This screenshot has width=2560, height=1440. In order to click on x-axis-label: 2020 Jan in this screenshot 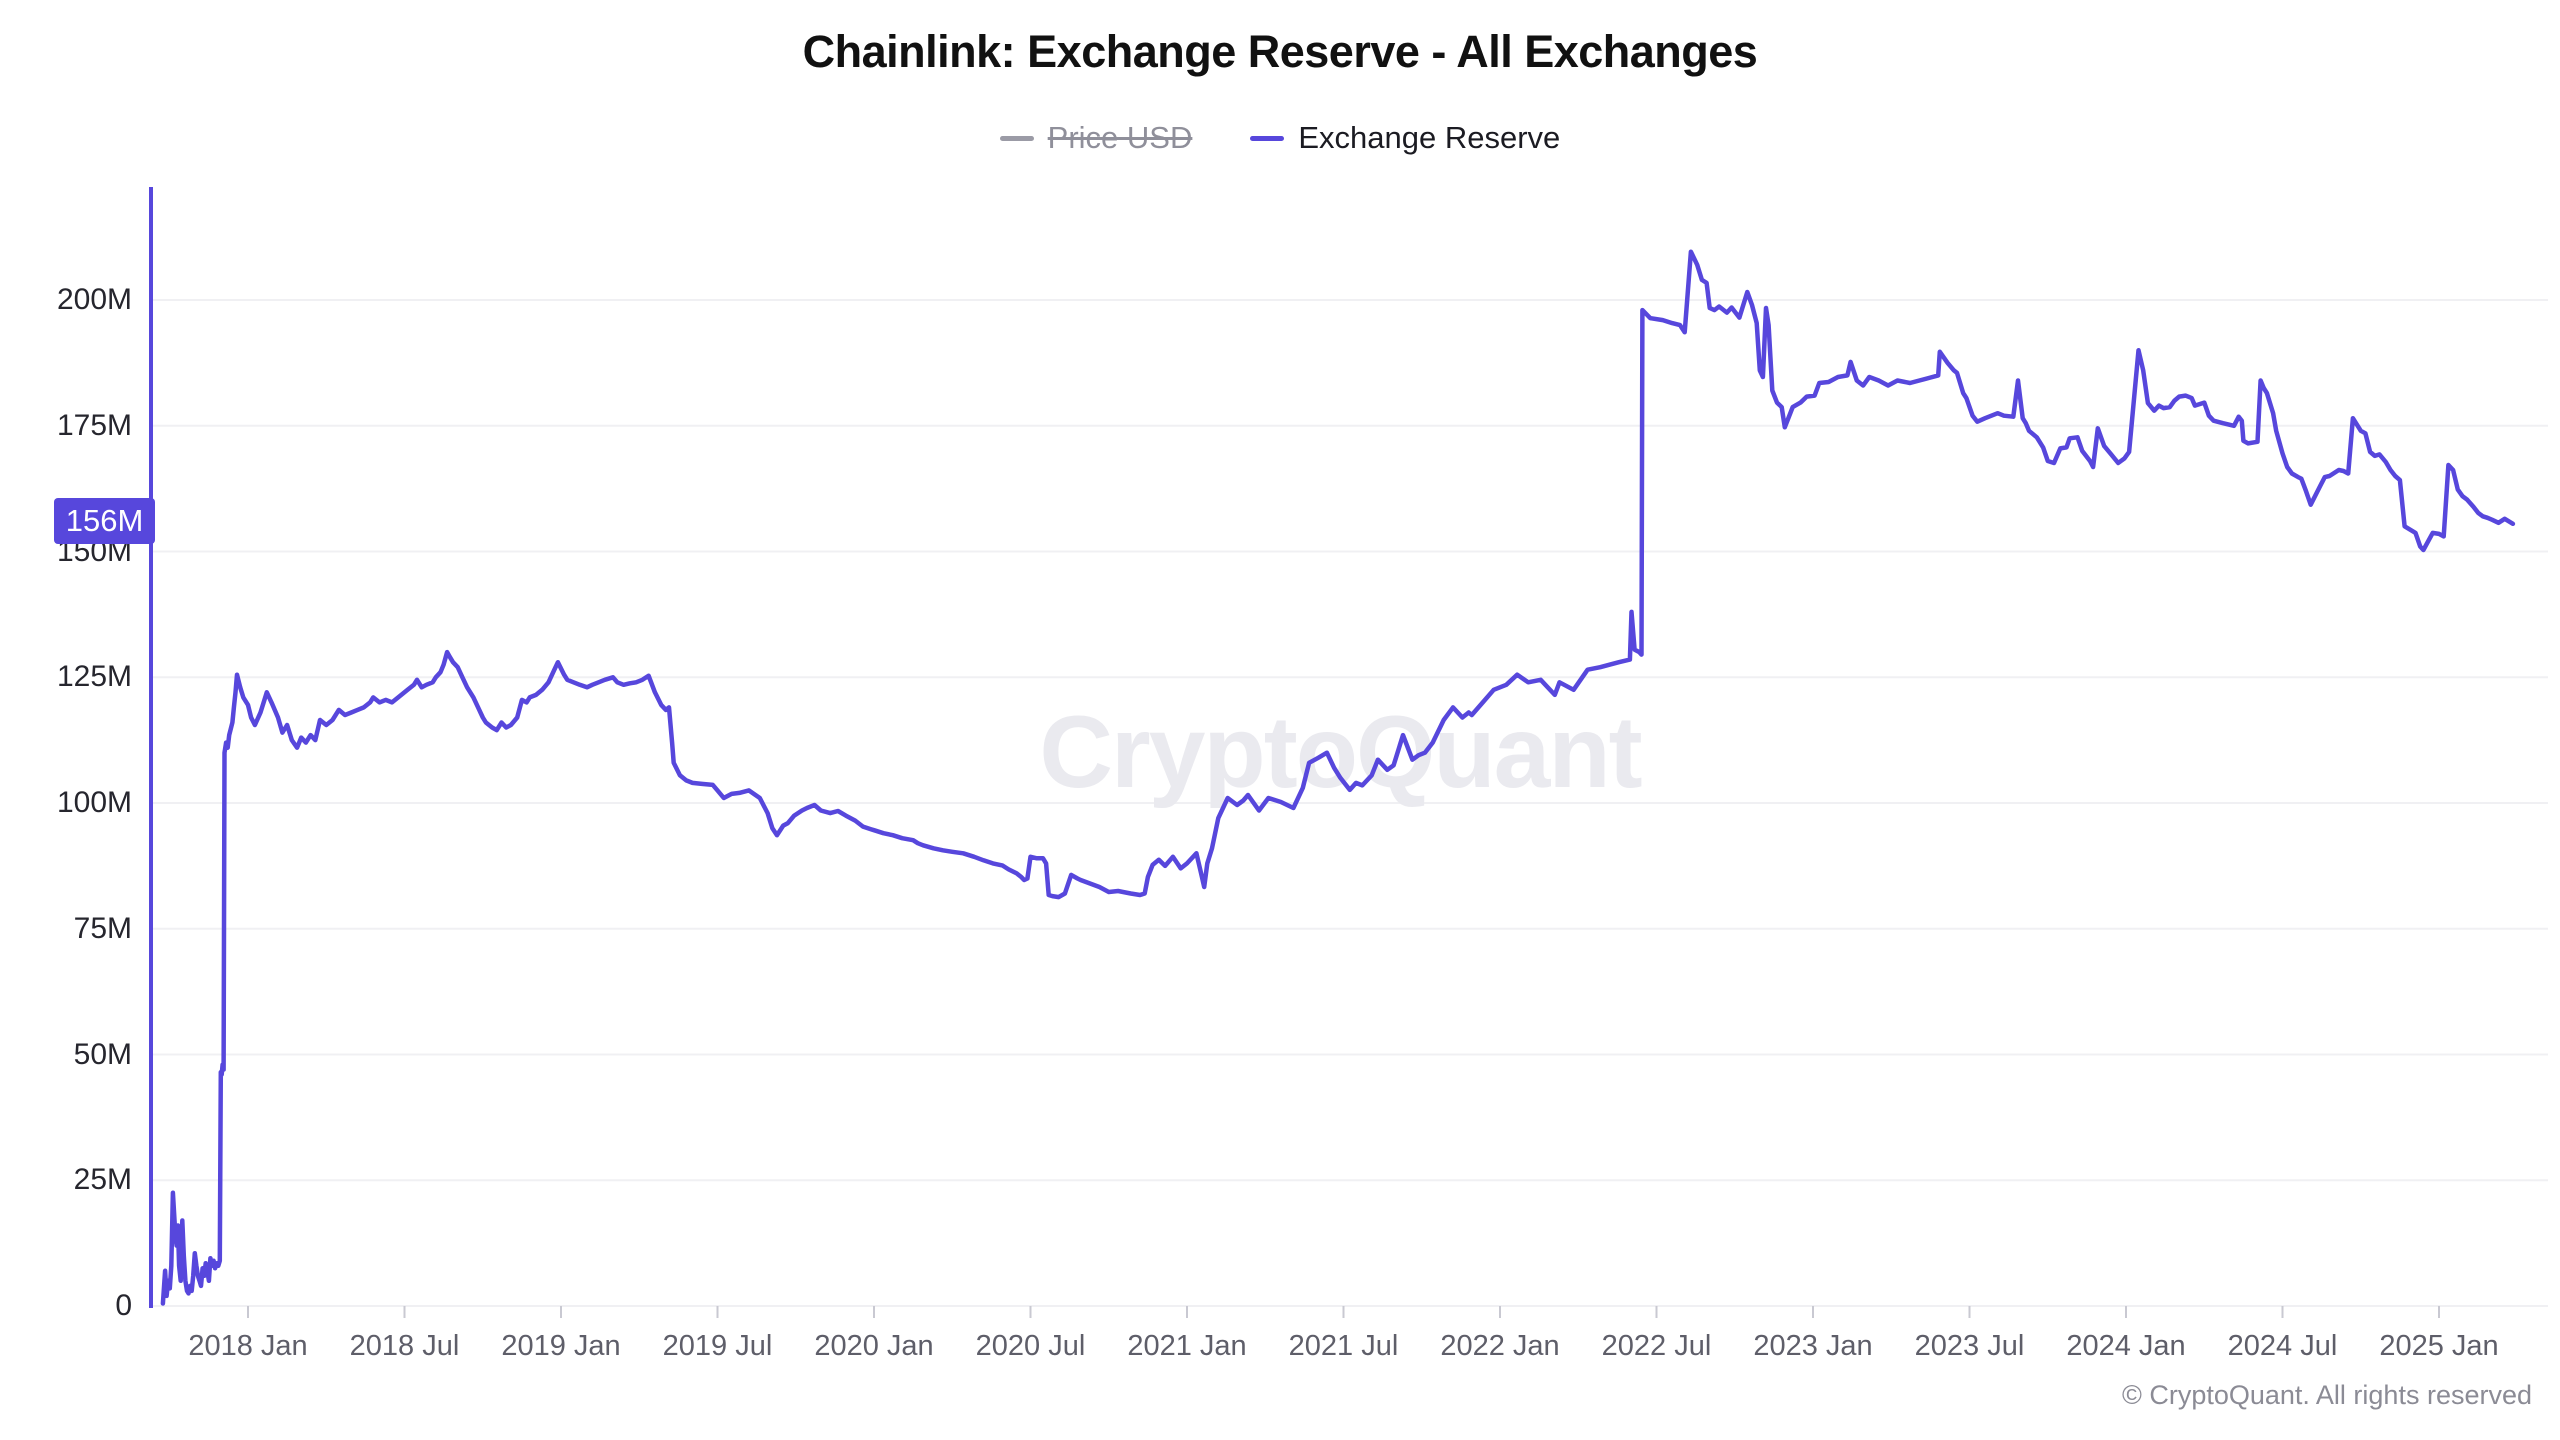, I will do `click(874, 1346)`.